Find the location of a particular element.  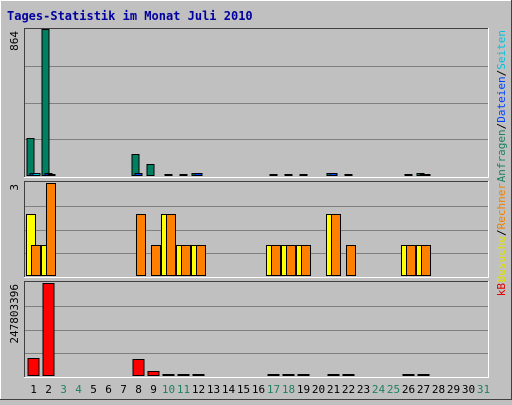

x-tick-label: 18 is located at coordinates (288, 389).